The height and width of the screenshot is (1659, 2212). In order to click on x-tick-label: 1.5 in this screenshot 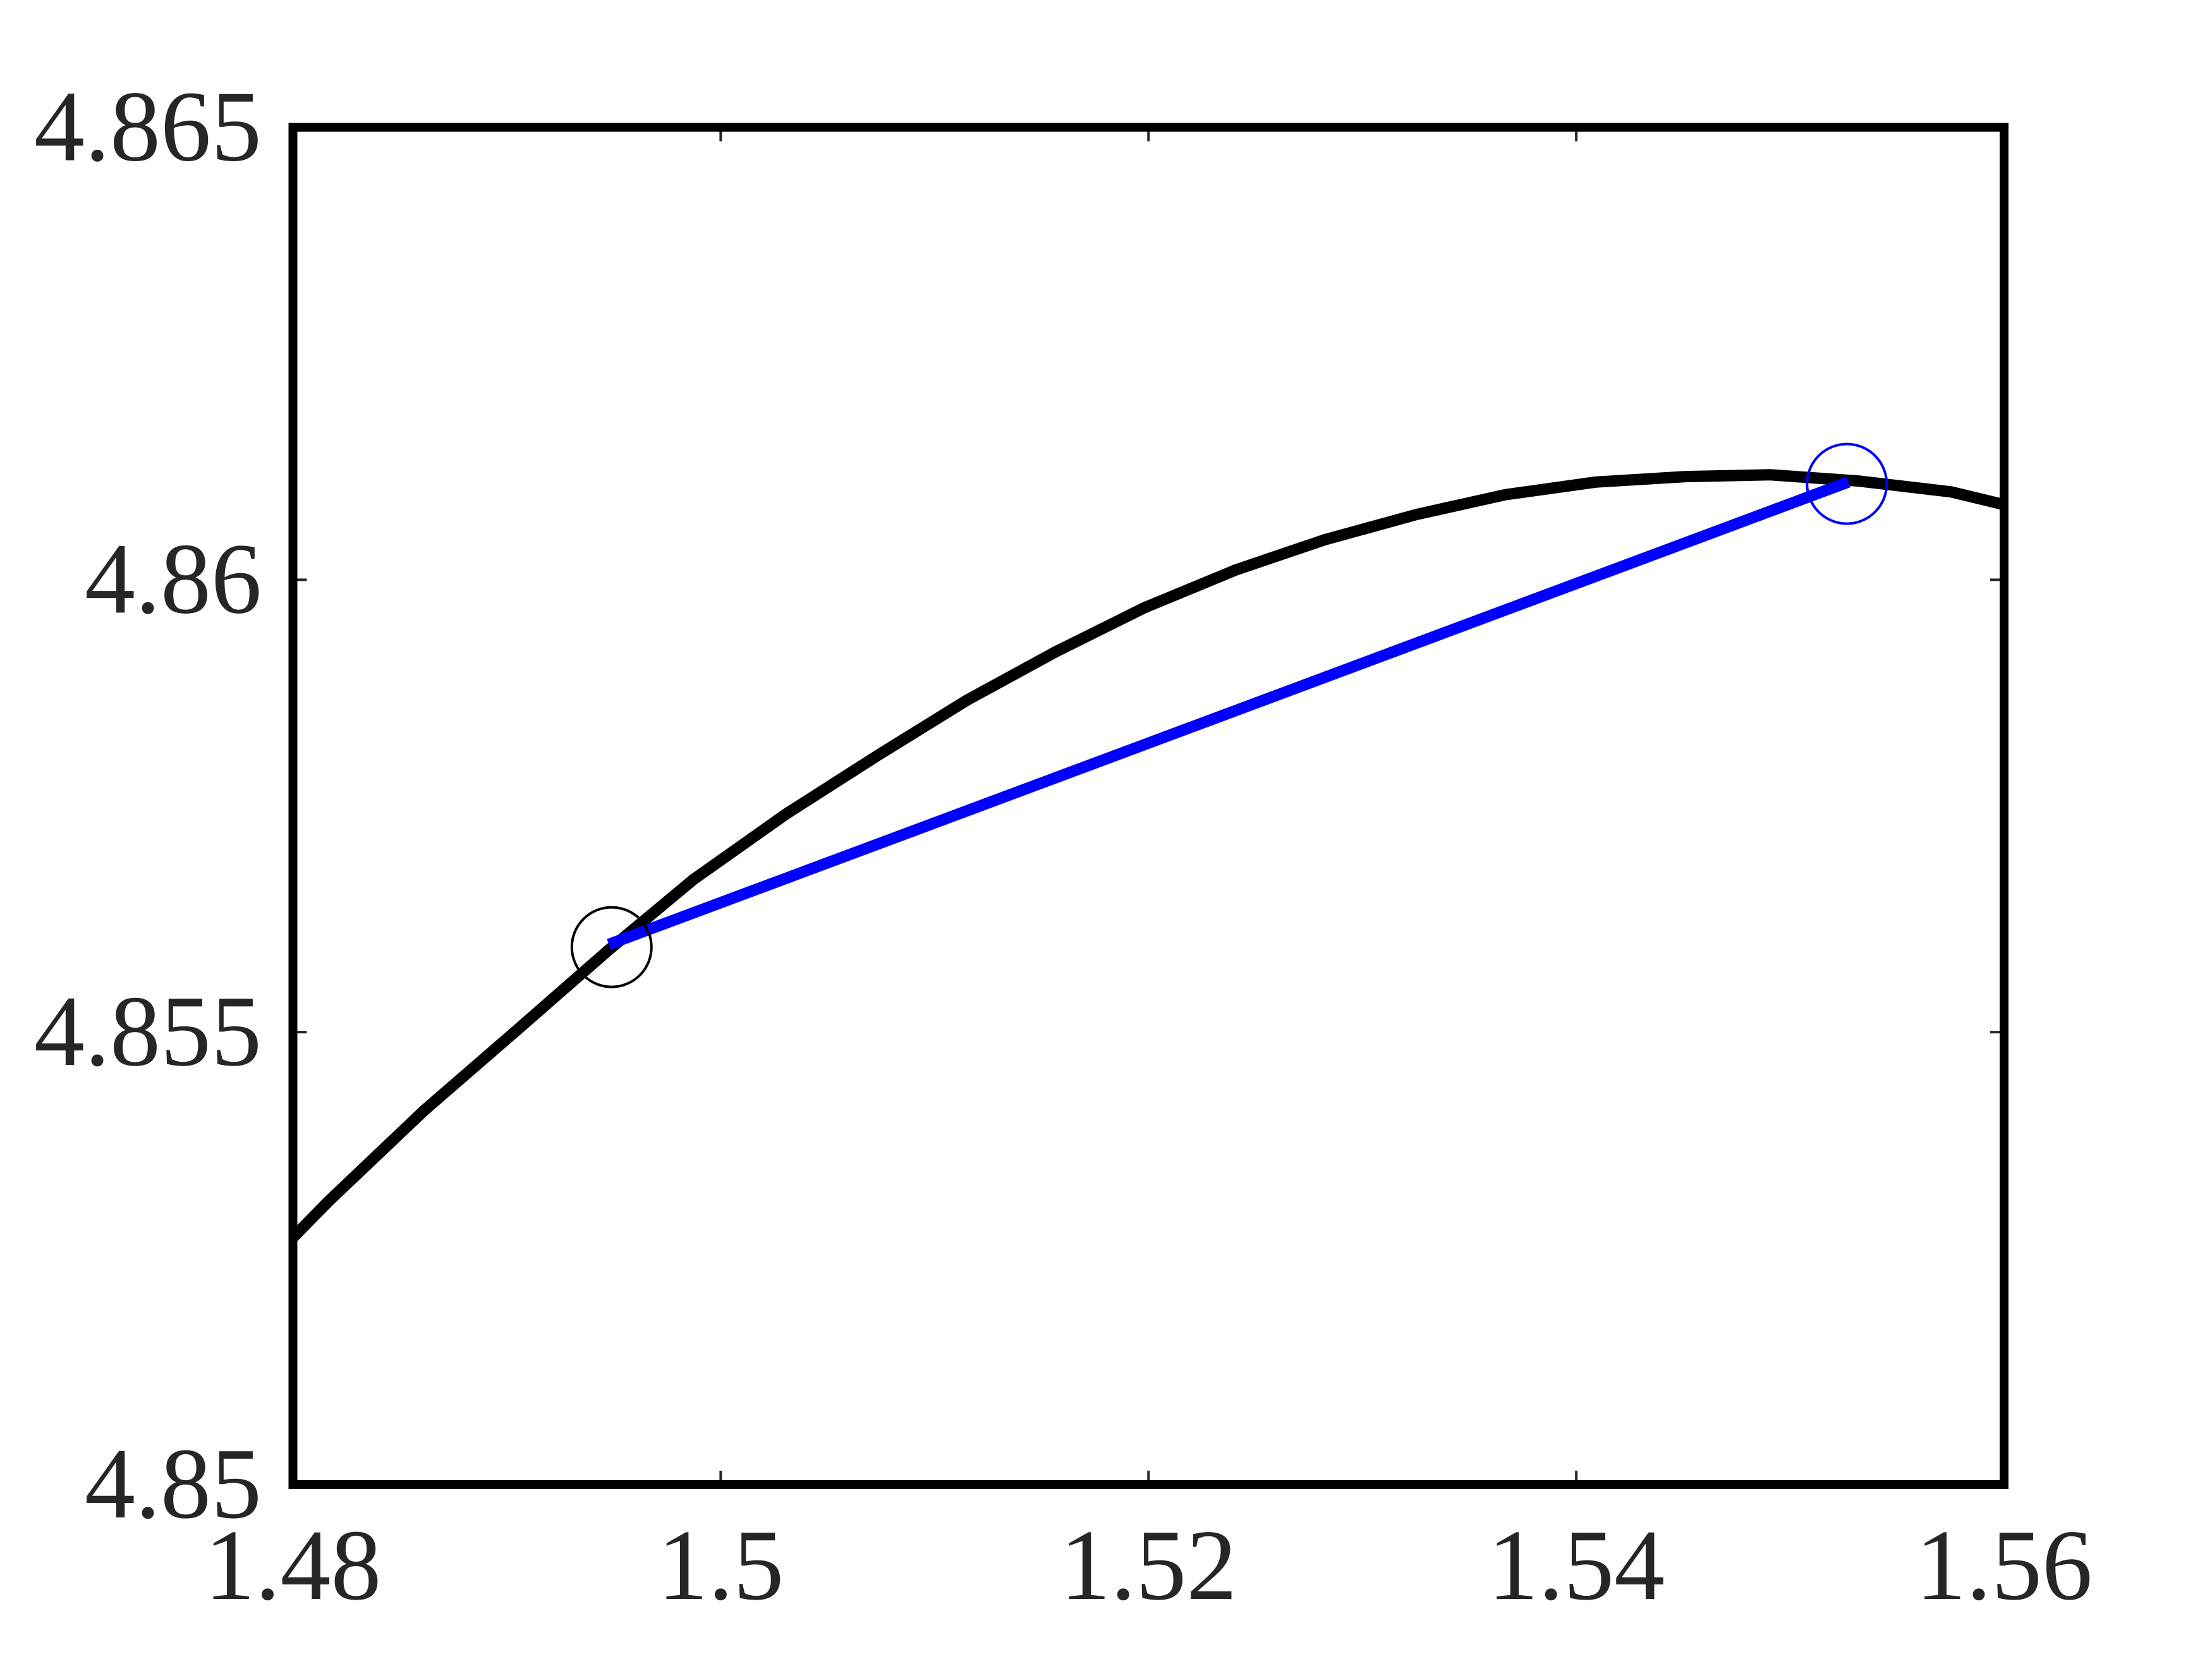, I will do `click(720, 1565)`.